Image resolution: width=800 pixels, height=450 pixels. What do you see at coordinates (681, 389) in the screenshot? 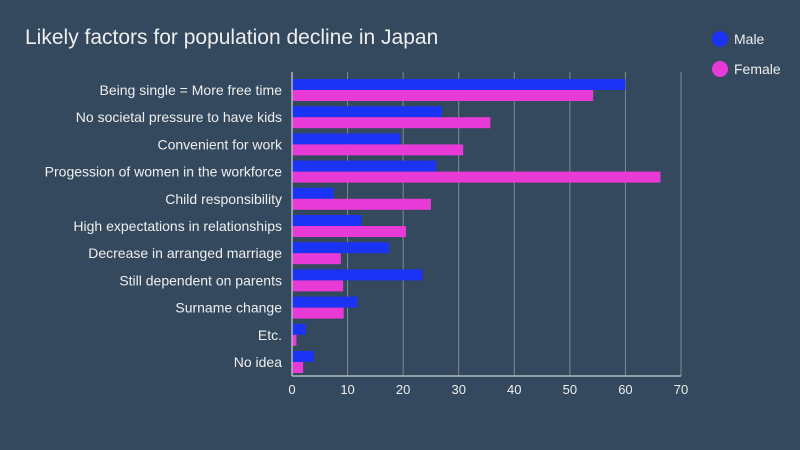
I see `x-tick-label: 70` at bounding box center [681, 389].